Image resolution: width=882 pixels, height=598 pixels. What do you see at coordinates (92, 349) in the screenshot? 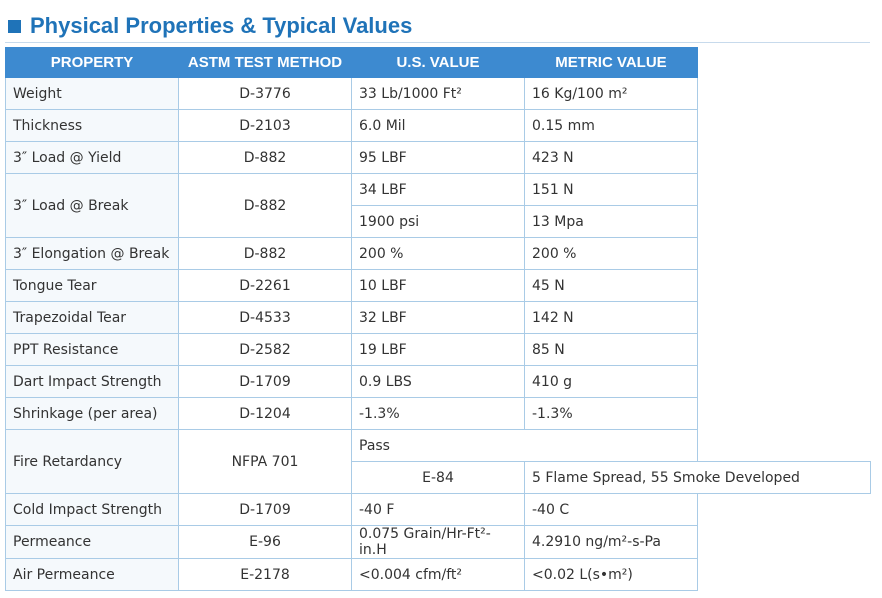
I see `table-cell: PPT Resistance` at bounding box center [92, 349].